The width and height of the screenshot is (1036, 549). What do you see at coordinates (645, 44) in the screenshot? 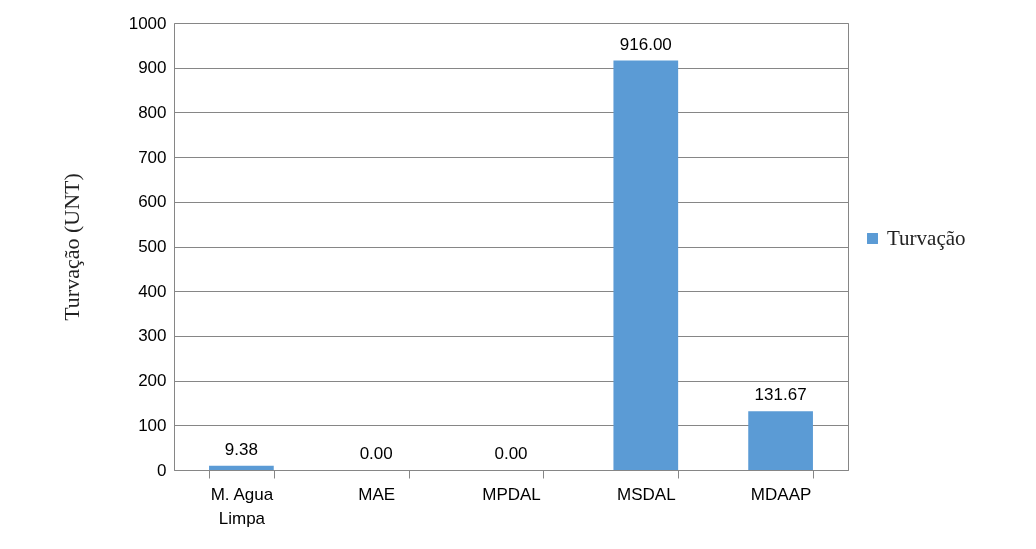
I see `data-label: 916.00` at bounding box center [645, 44].